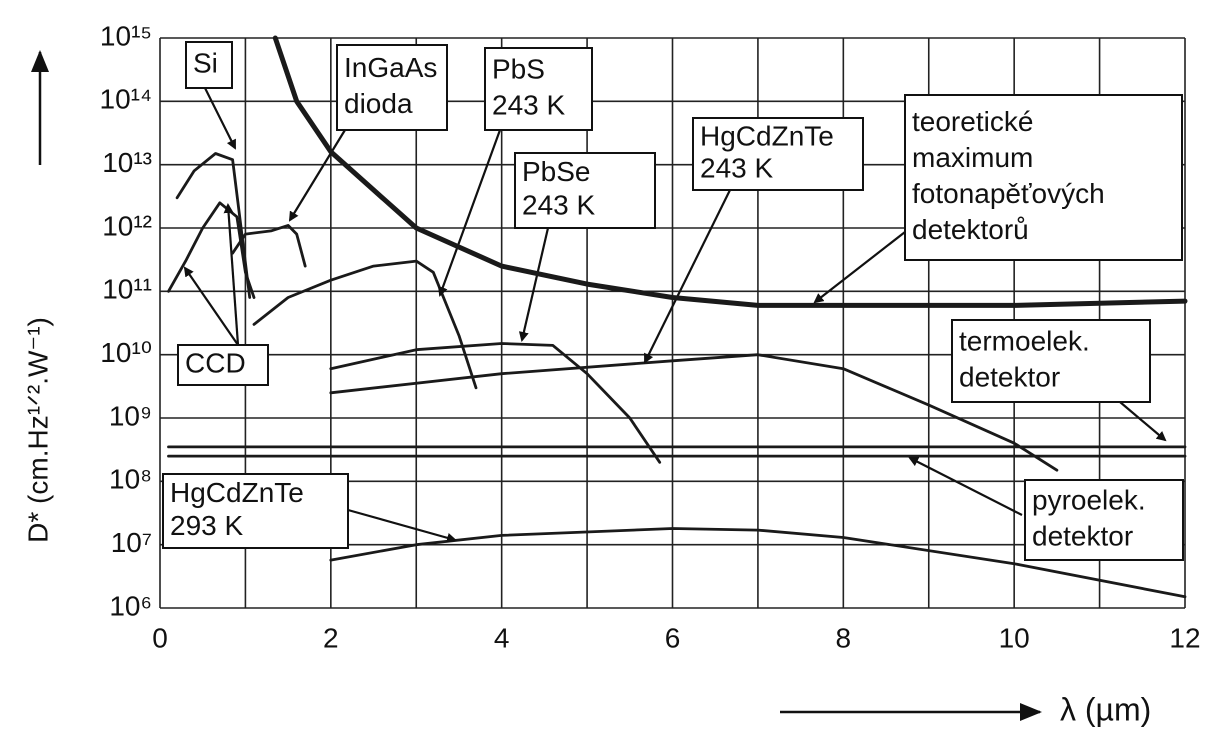  Describe the element at coordinates (37, 430) in the screenshot. I see `y-axis-label: D* (cm.Hz¹ᐟ².W⁻¹)` at that location.